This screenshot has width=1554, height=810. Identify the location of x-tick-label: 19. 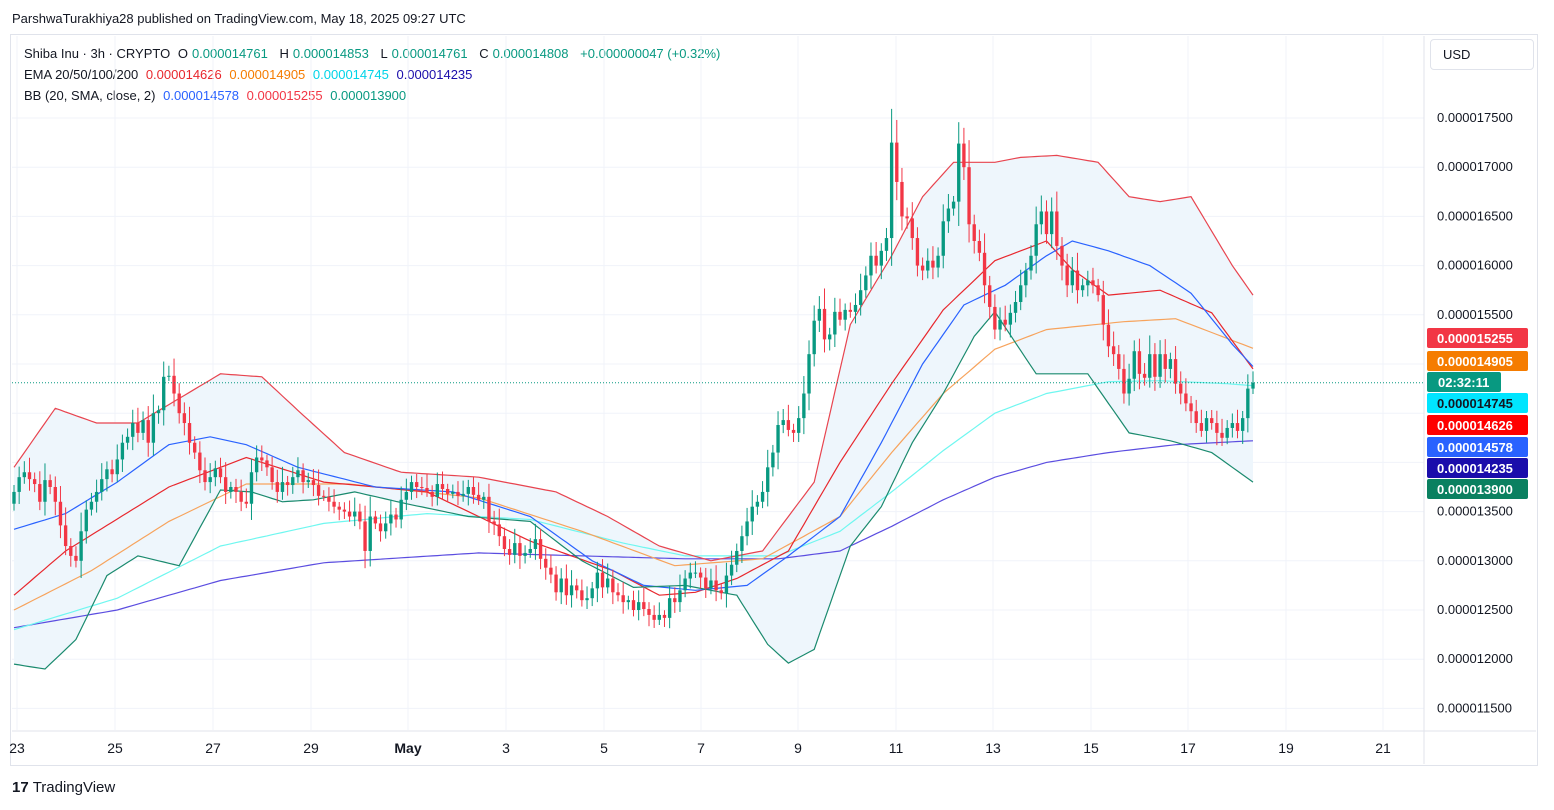
(1286, 748).